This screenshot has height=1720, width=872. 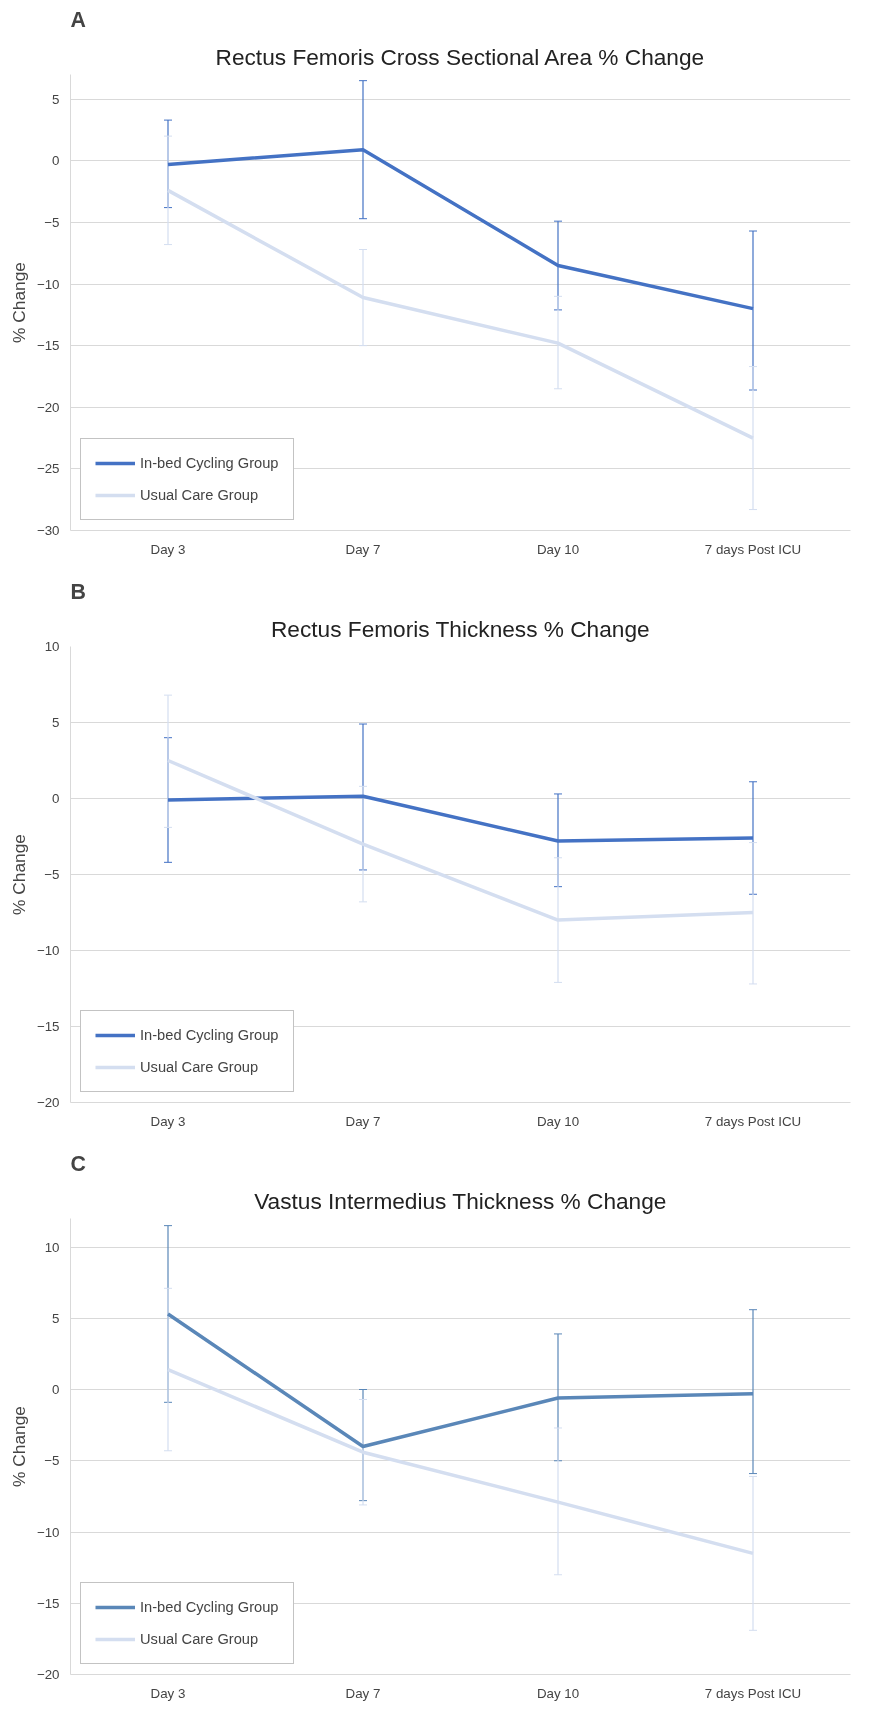 What do you see at coordinates (460, 1200) in the screenshot?
I see `chart-title: Vastus Intermedius Thickness % Change` at bounding box center [460, 1200].